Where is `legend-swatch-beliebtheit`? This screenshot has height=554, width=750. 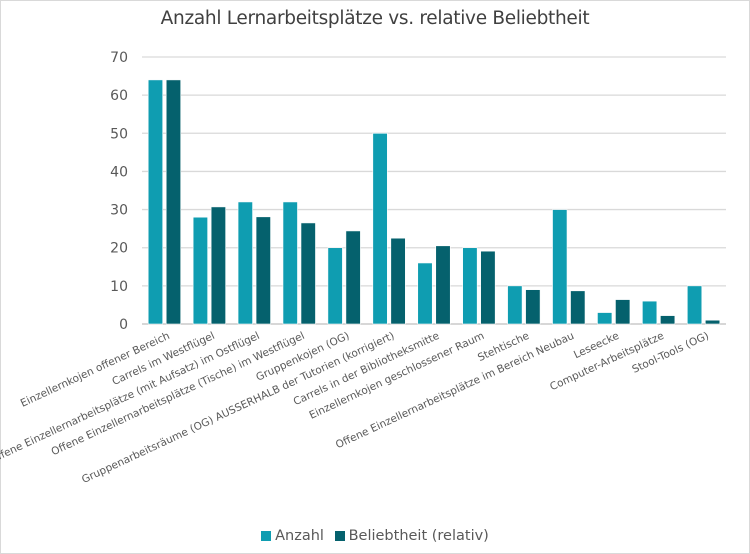 legend-swatch-beliebtheit is located at coordinates (339, 536).